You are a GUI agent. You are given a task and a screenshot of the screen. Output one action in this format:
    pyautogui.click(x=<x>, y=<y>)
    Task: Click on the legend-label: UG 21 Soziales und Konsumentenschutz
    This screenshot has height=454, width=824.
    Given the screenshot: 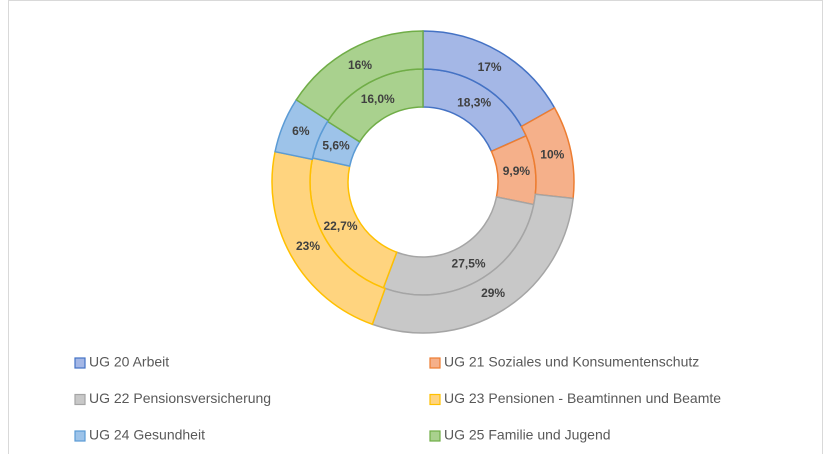 What is the action you would take?
    pyautogui.click(x=571, y=362)
    